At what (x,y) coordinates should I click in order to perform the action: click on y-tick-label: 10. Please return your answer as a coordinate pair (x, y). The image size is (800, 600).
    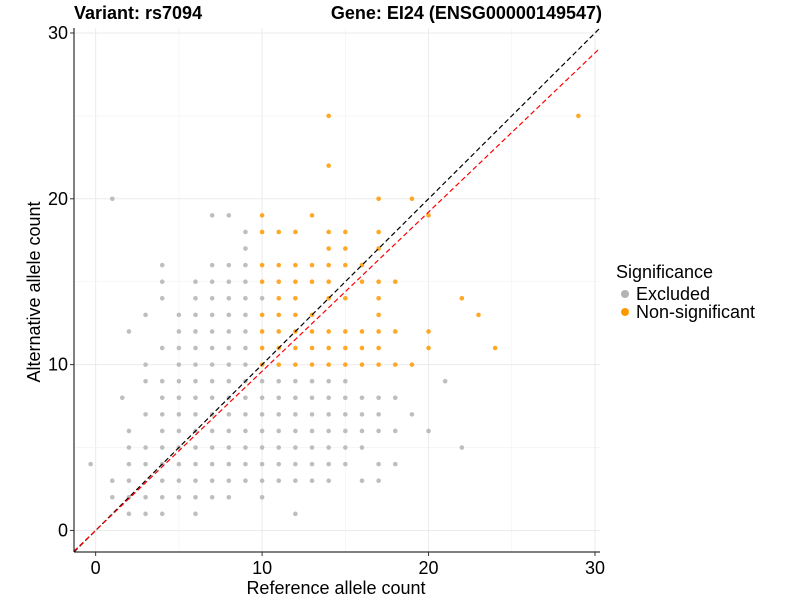
    Looking at the image, I should click on (58, 365).